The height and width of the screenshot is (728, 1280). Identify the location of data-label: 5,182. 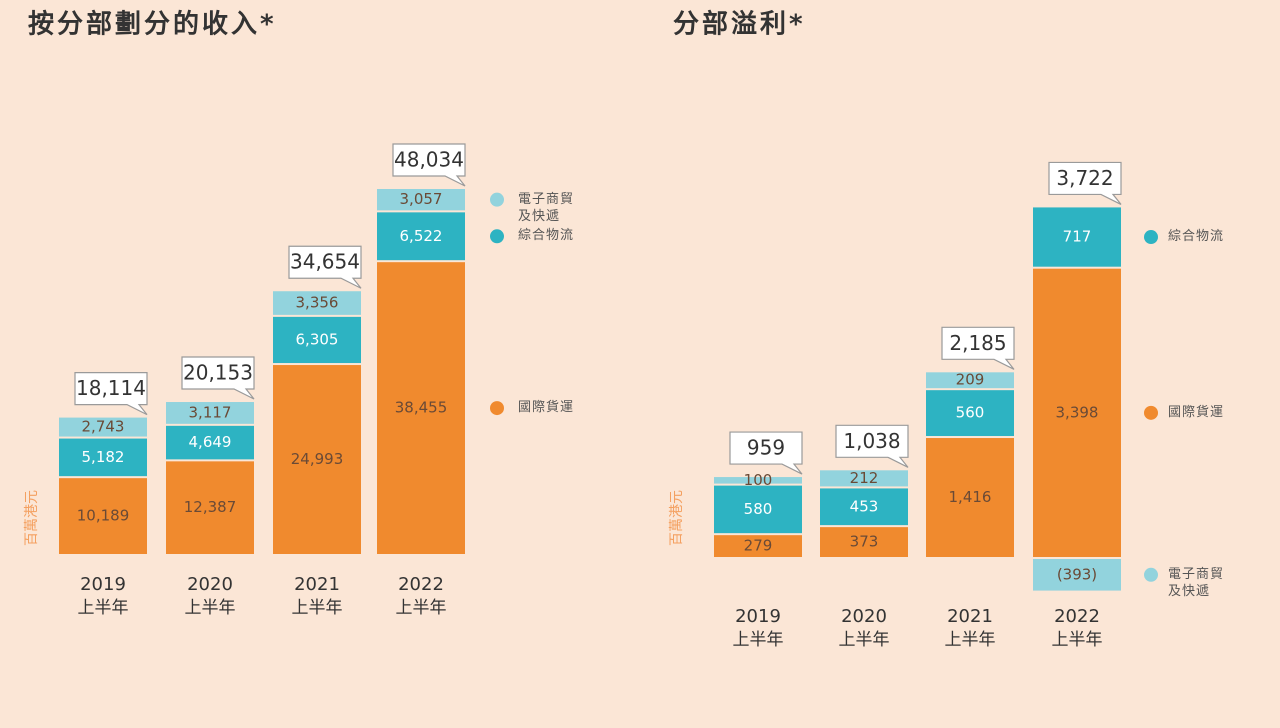
(103, 457).